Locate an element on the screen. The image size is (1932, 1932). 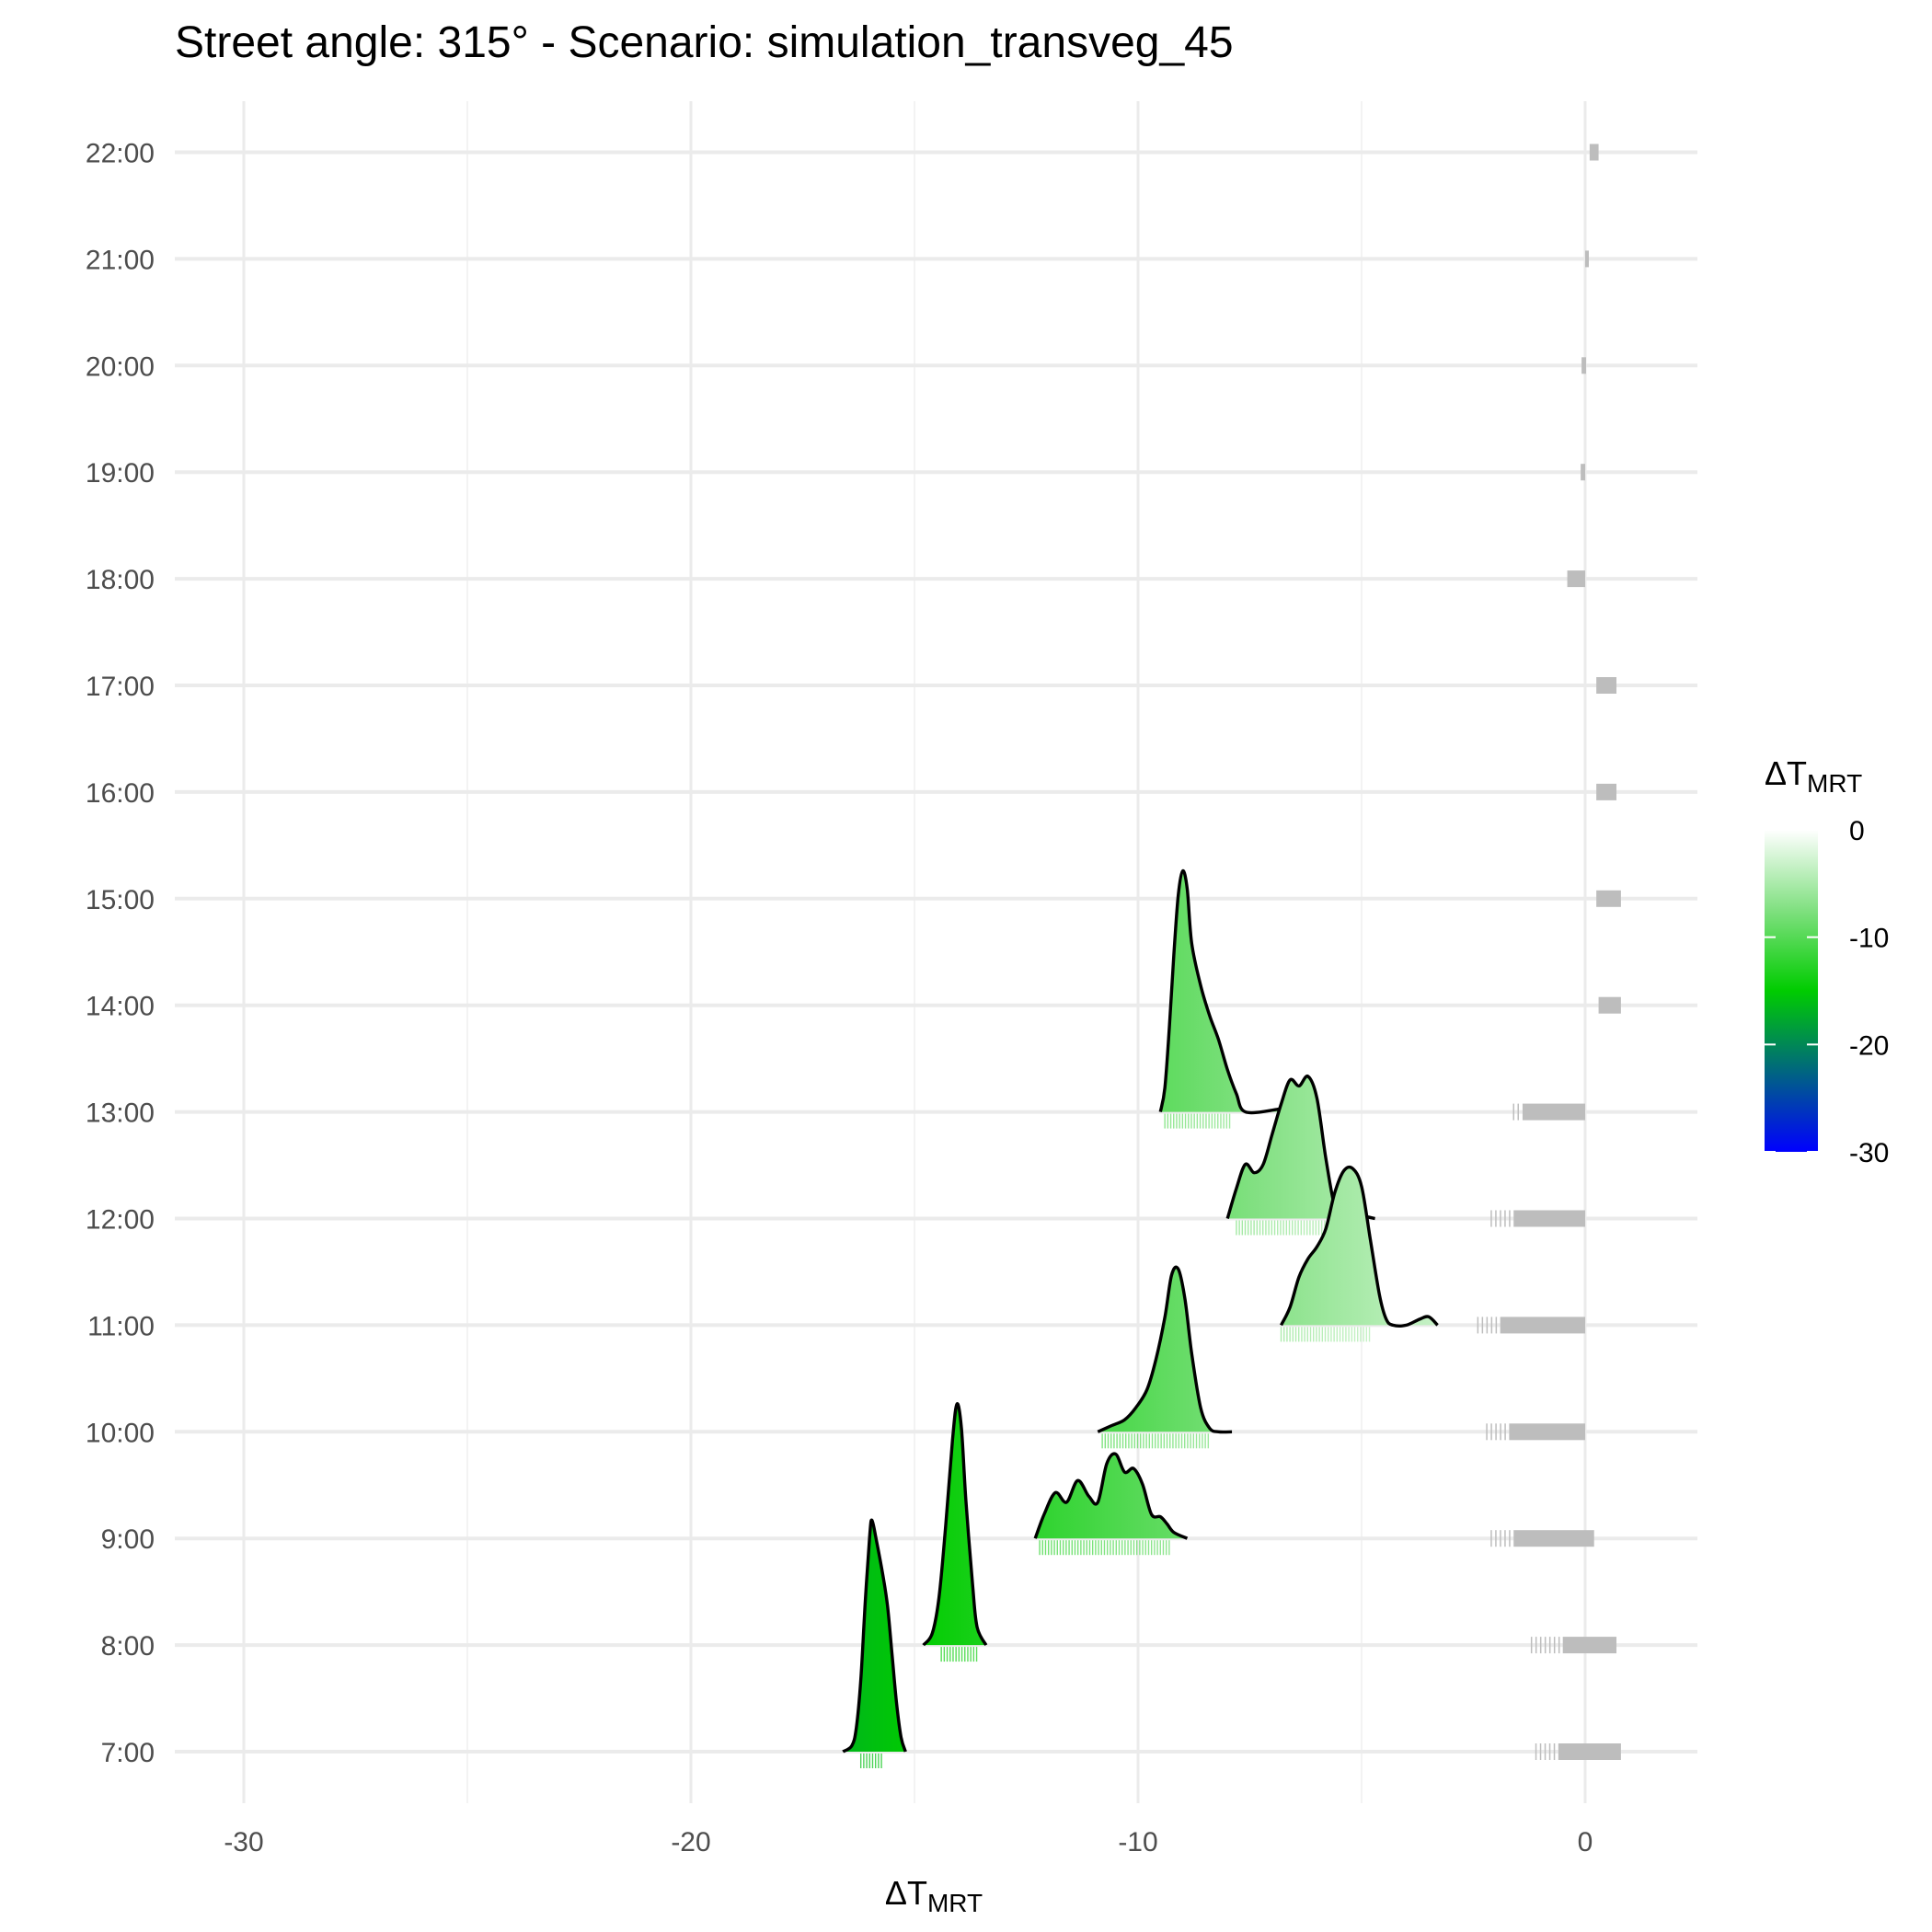
y-tick-label: 17:00 is located at coordinates (120, 687).